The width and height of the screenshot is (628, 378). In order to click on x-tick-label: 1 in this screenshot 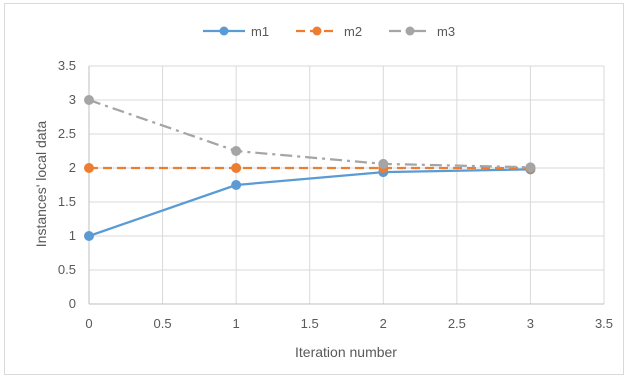, I will do `click(236, 323)`.